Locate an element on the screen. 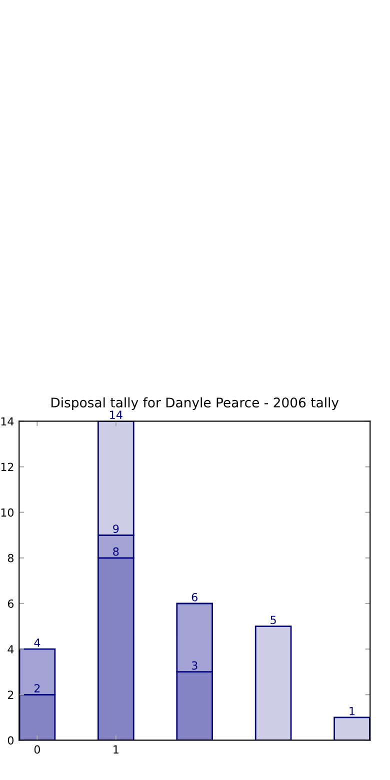 The height and width of the screenshot is (780, 390). chart-title: Disposal tally for Danyle Pearce - 2006 tally is located at coordinates (195, 403).